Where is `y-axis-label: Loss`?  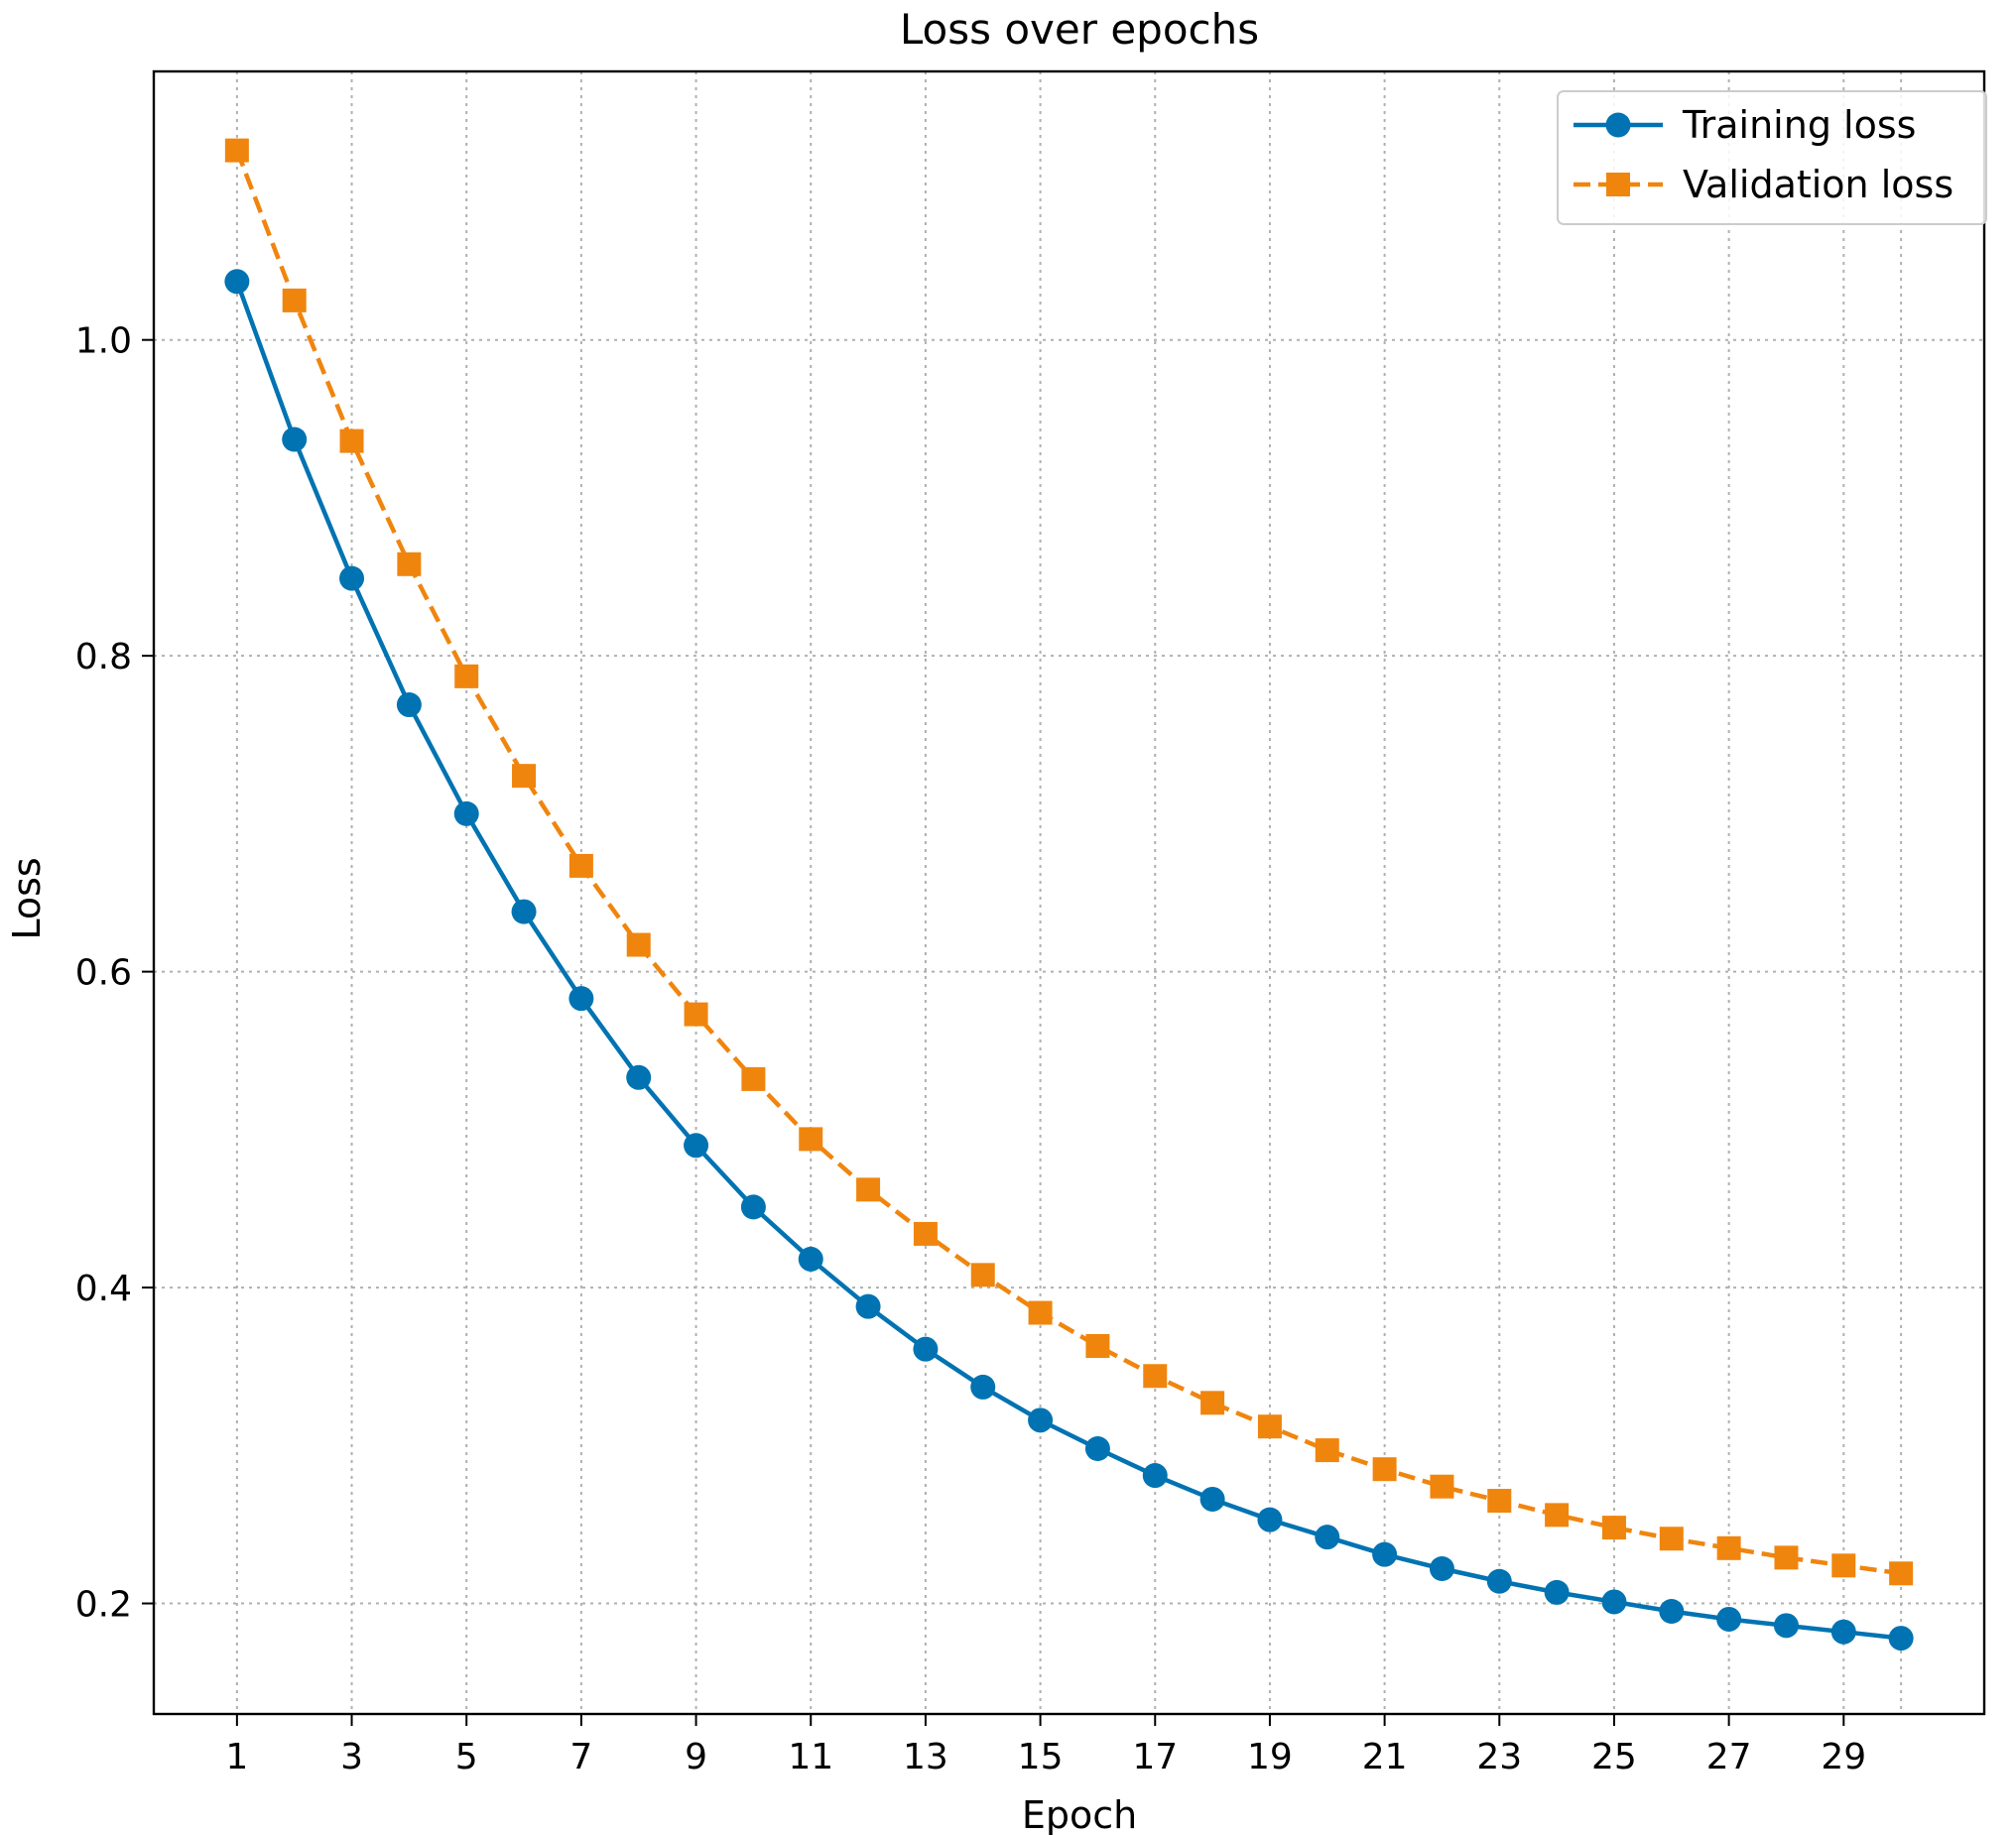 y-axis-label: Loss is located at coordinates (27, 898).